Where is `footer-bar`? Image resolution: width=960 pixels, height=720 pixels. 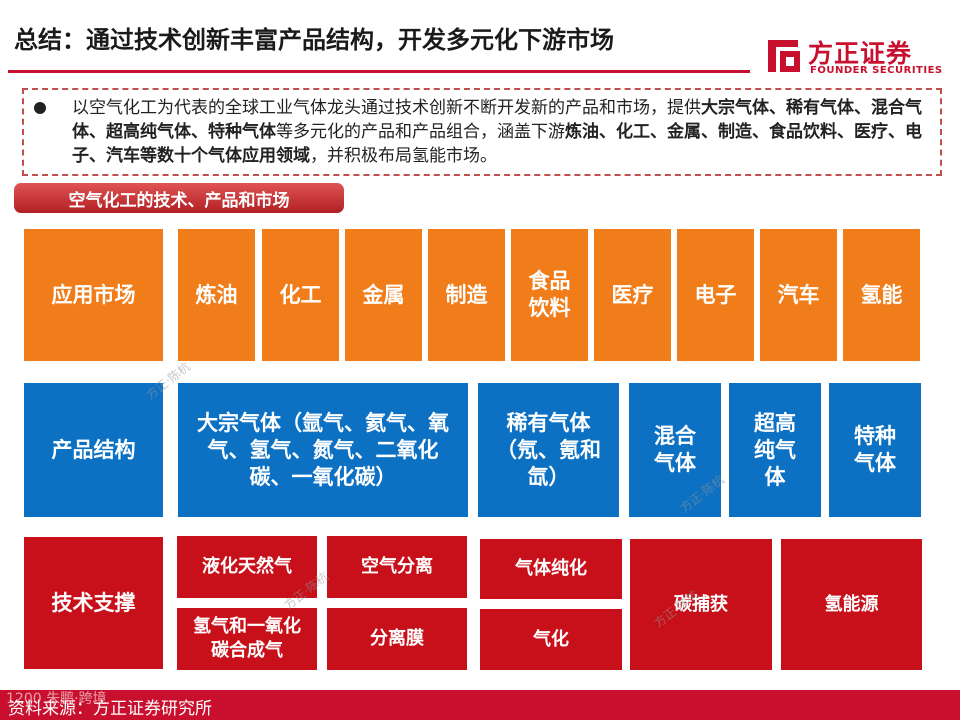 footer-bar is located at coordinates (480, 705).